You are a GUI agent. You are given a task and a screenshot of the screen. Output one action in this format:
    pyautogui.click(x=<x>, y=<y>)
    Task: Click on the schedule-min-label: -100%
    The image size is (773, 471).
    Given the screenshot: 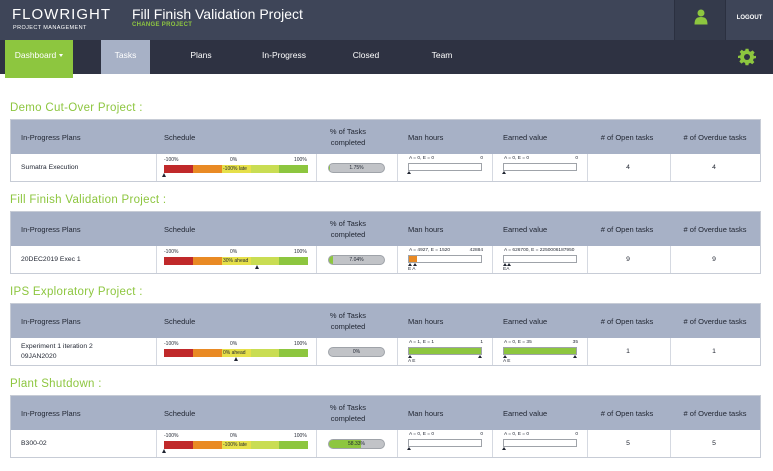 What is the action you would take?
    pyautogui.click(x=171, y=436)
    